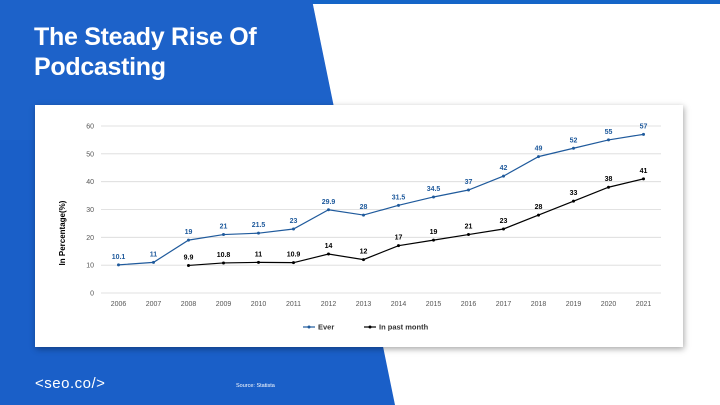  Describe the element at coordinates (644, 304) in the screenshot. I see `x-tick-label: 2021` at that location.